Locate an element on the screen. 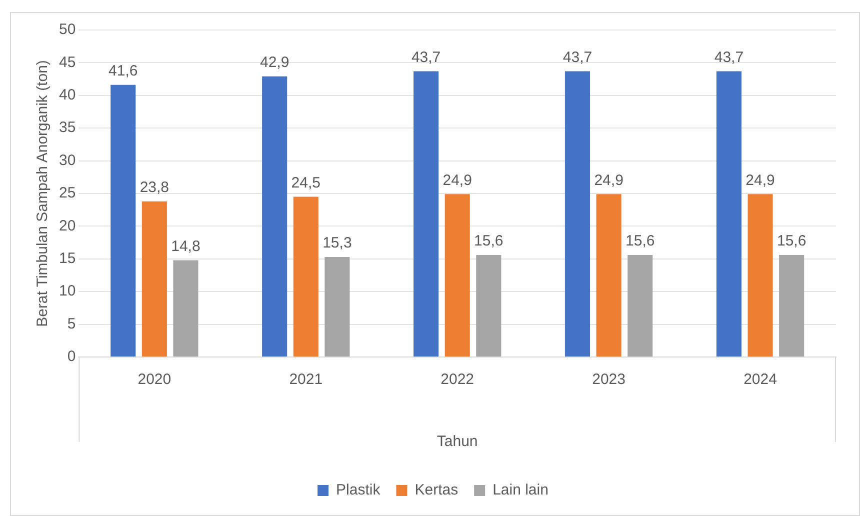 The height and width of the screenshot is (522, 866). x-tick-label: 2021 is located at coordinates (306, 379).